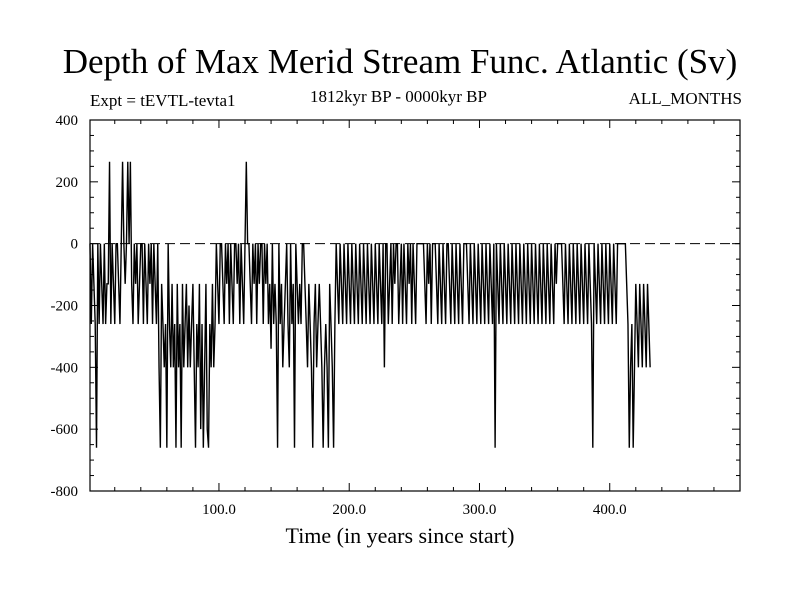 This screenshot has width=800, height=600. Describe the element at coordinates (400, 535) in the screenshot. I see `x-axis-label: Time (in years since start)` at that location.